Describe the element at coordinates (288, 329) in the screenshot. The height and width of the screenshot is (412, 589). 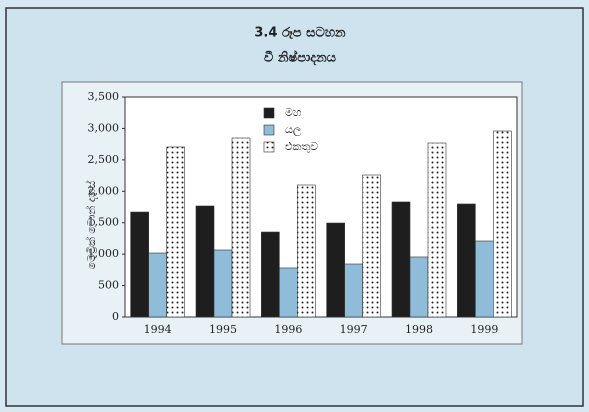
I see `x-tick-label: 1996` at that location.